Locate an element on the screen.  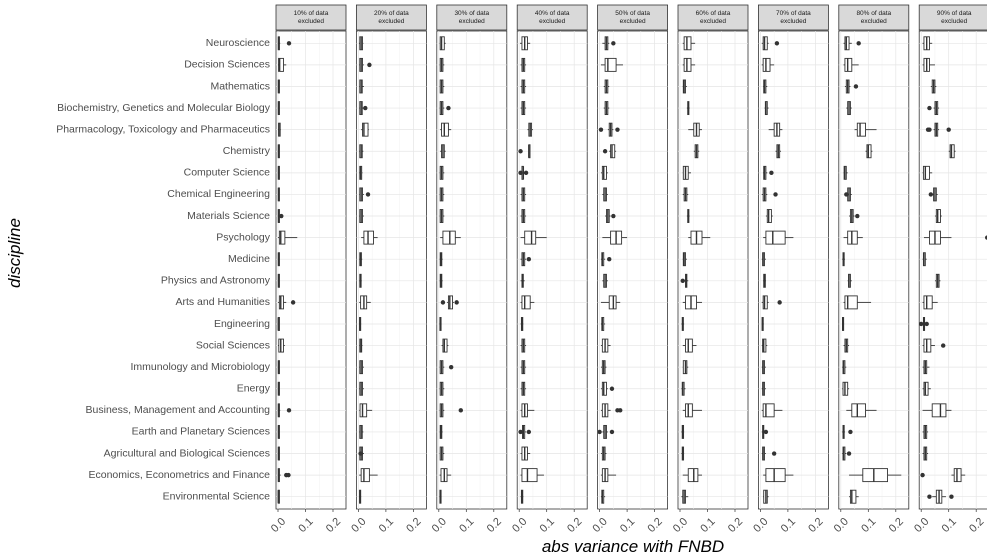
facet-strip is located at coordinates (552, 17).